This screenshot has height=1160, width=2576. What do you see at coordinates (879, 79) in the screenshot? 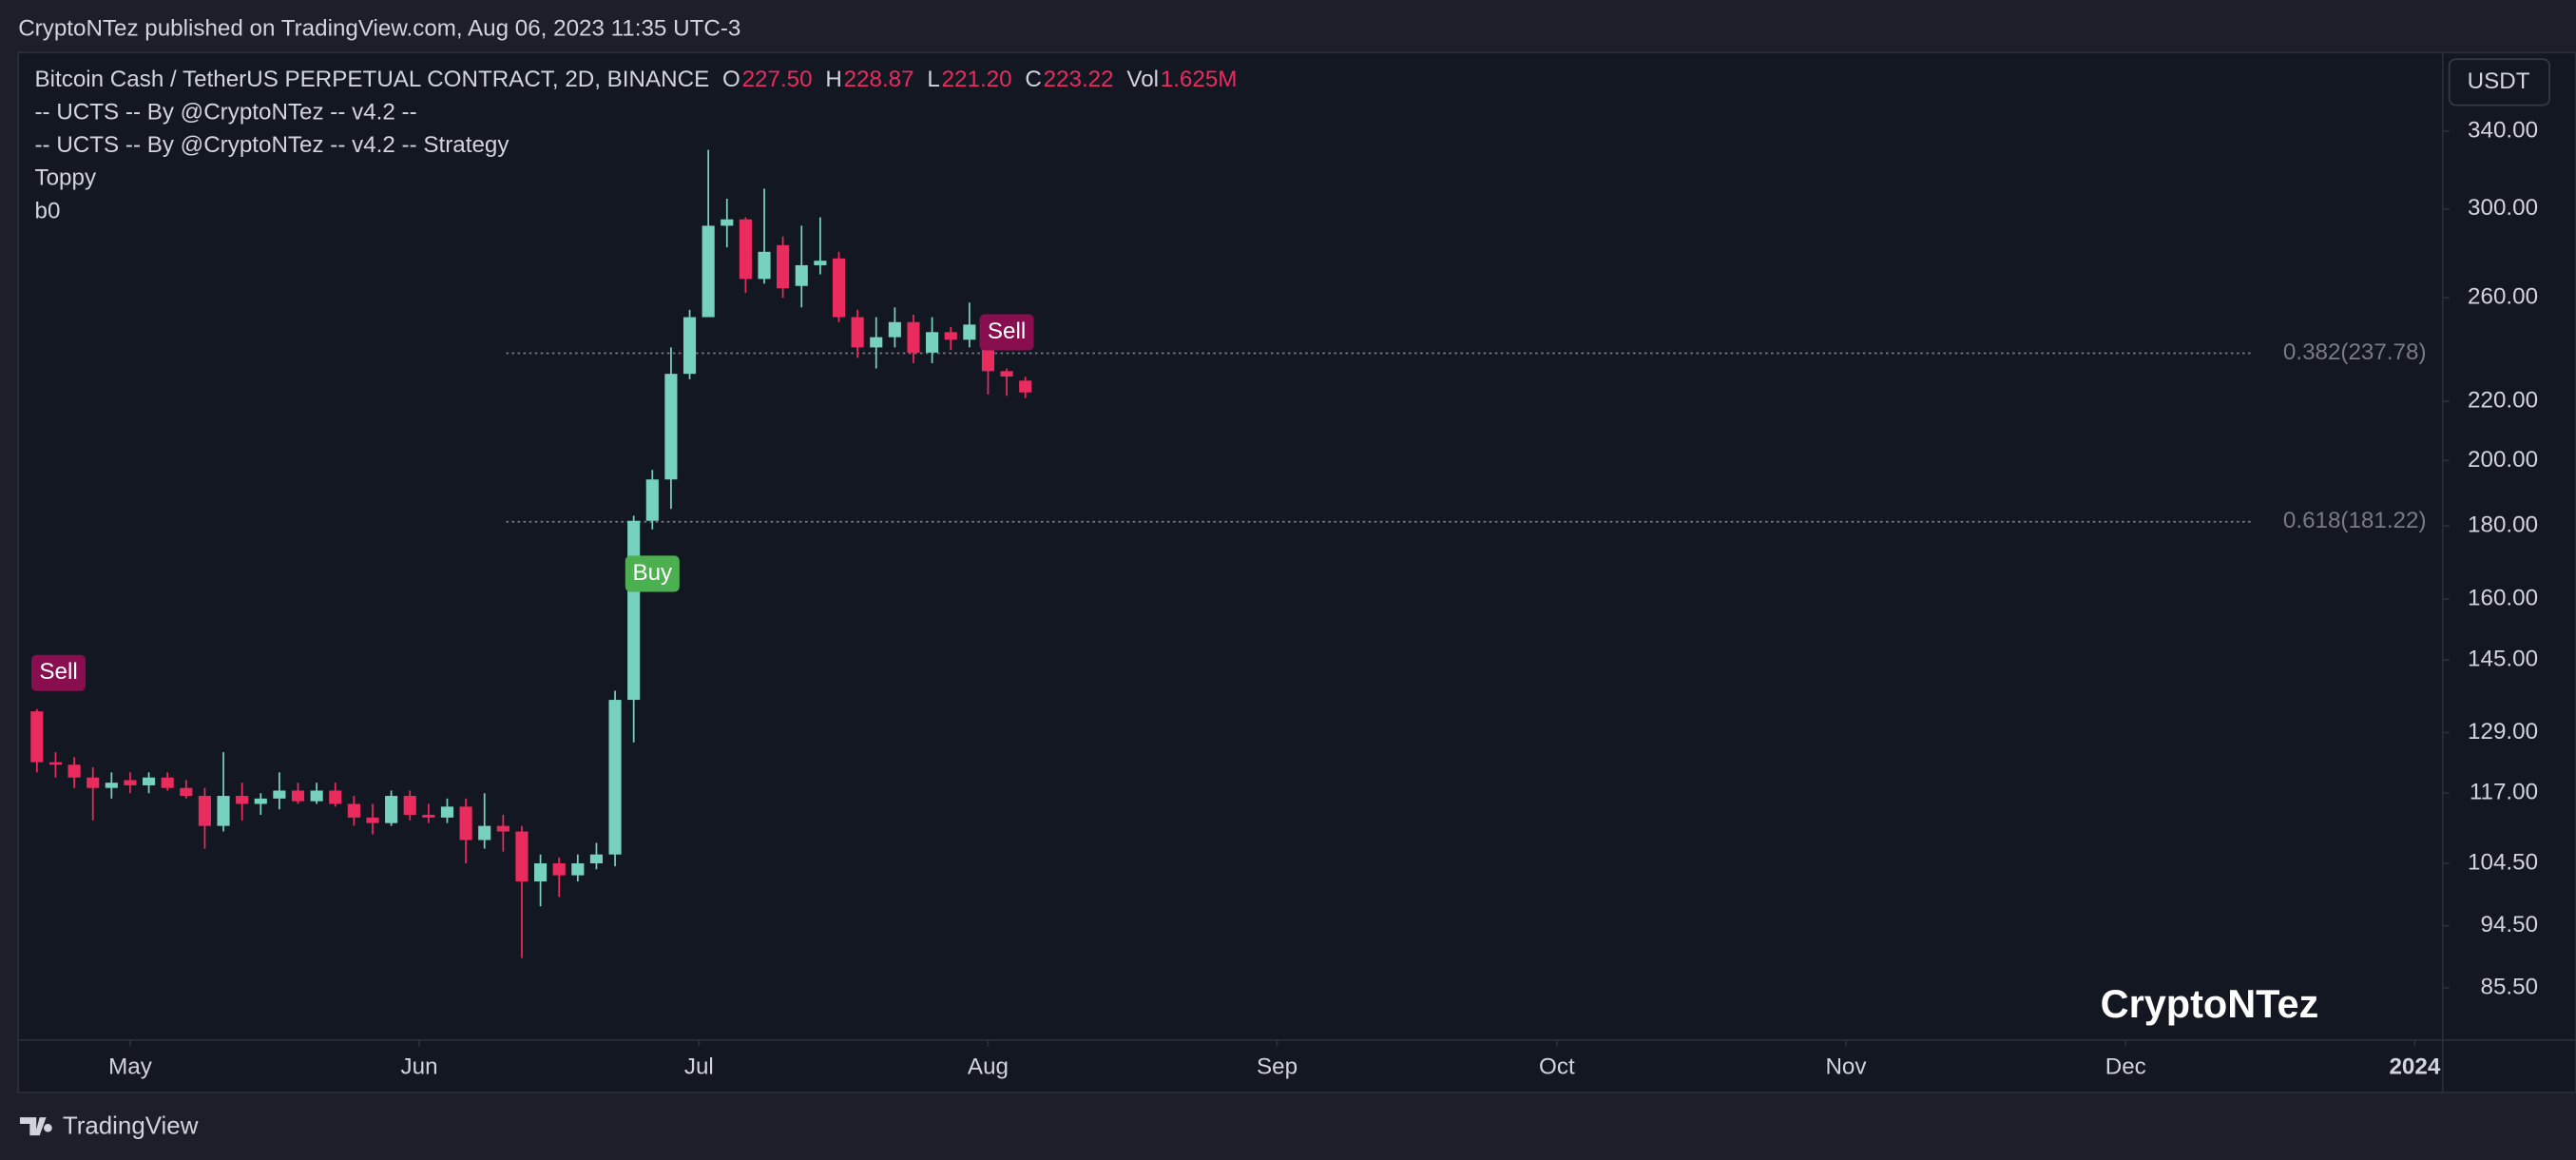
I see `legend-value: 228.87` at bounding box center [879, 79].